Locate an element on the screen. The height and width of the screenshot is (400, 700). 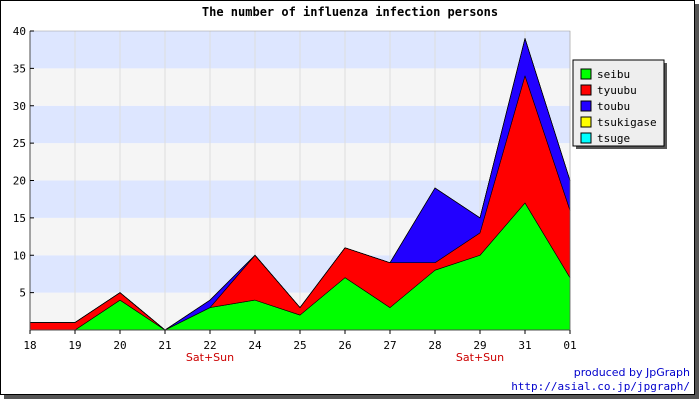
x-tick-label: 18 is located at coordinates (29, 345).